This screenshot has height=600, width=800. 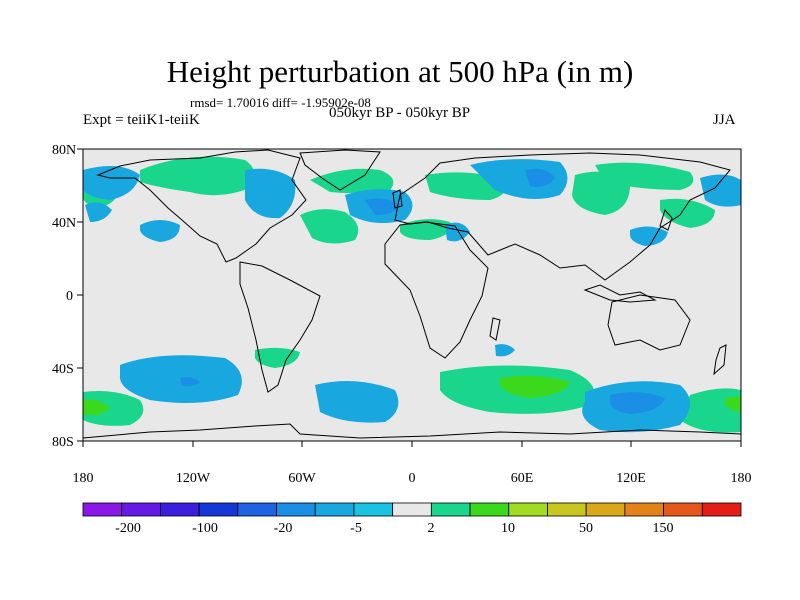 I want to click on coast-north-america, so click(x=201, y=206).